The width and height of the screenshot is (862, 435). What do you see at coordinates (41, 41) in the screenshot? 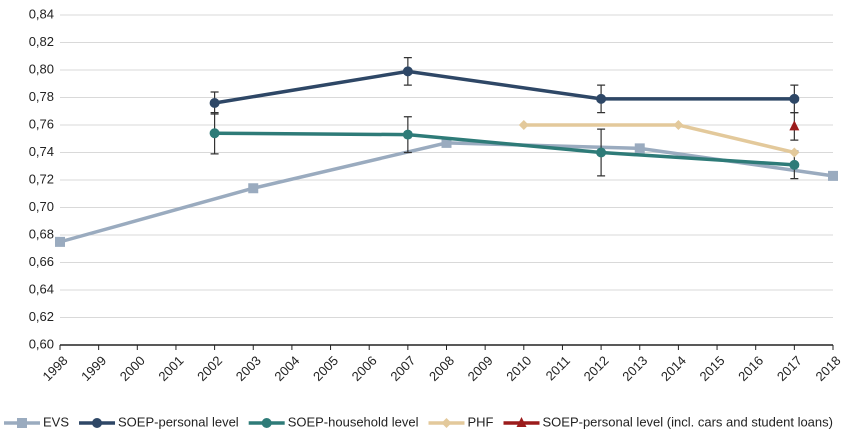
I see `y-tick-label: 0,82` at bounding box center [41, 41].